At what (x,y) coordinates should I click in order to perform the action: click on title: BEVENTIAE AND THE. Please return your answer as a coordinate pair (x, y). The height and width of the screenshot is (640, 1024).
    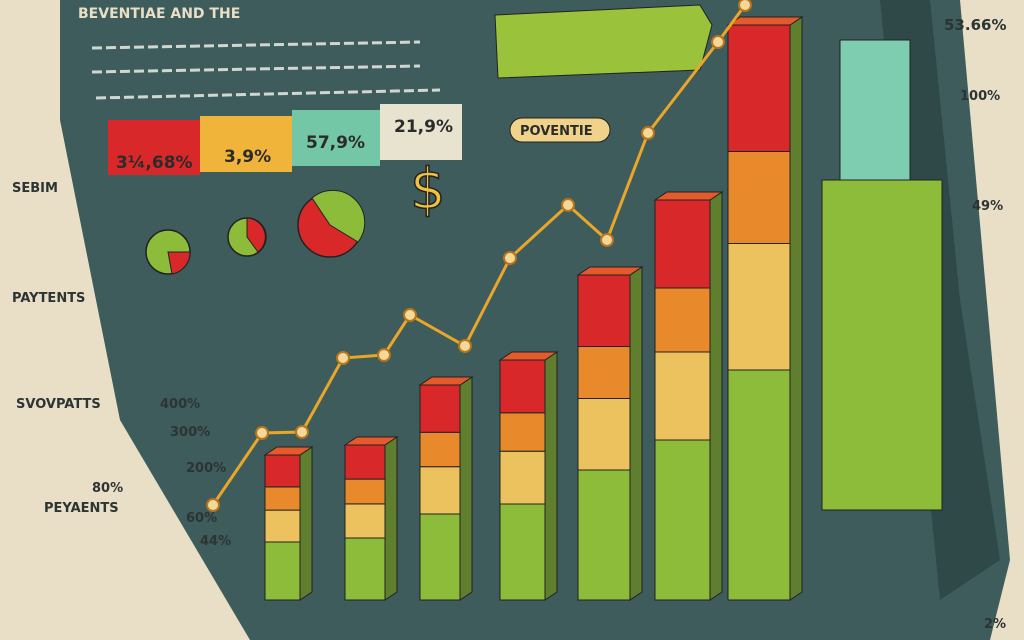
    Looking at the image, I should click on (159, 14).